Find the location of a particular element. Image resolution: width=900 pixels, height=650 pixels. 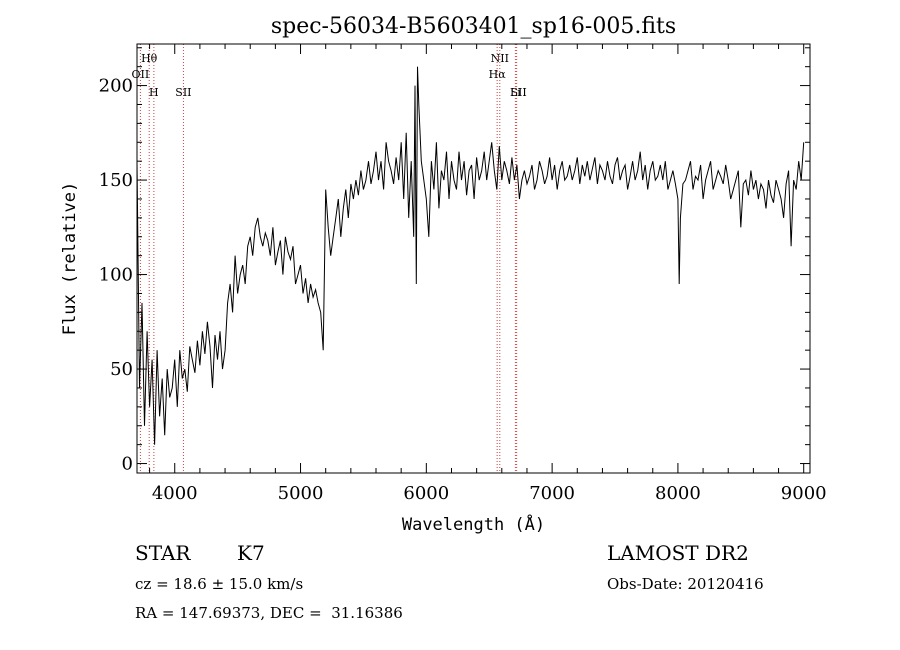

line-marker-label-3: SII is located at coordinates (183, 92).